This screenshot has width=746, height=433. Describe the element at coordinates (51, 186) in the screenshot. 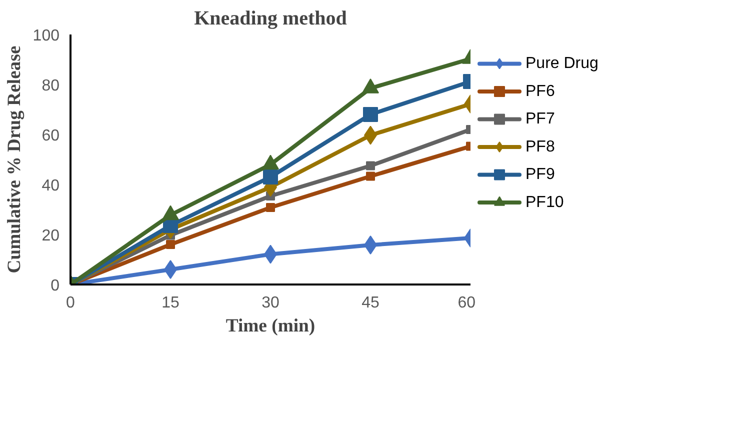

I see `y-tick-label: 40` at that location.